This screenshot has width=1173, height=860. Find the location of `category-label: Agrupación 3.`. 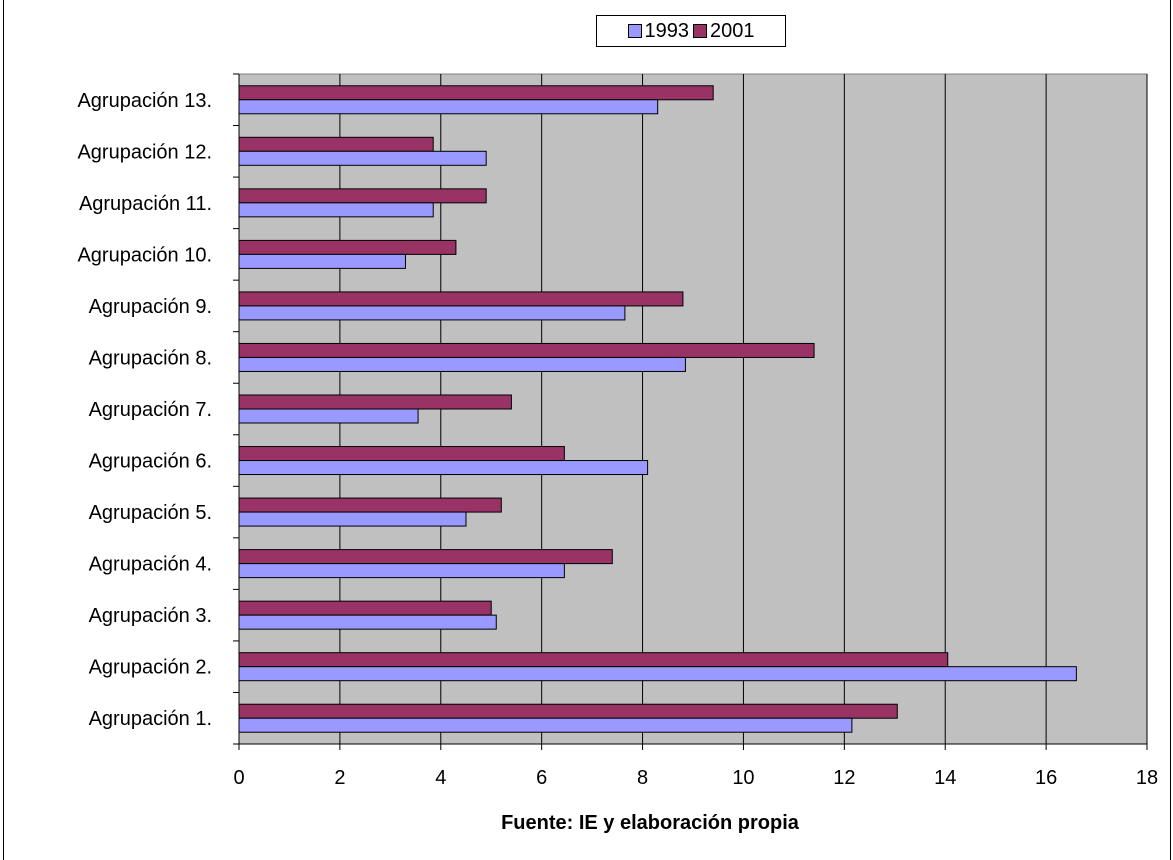

category-label: Agrupación 3. is located at coordinates (150, 616).